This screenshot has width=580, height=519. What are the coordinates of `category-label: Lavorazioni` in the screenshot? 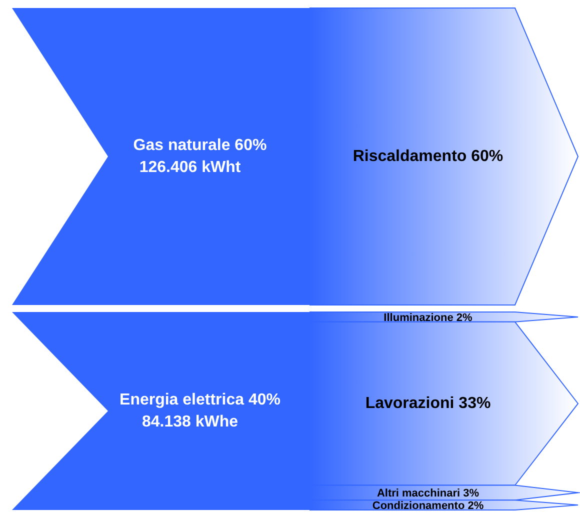 It's located at (409, 403).